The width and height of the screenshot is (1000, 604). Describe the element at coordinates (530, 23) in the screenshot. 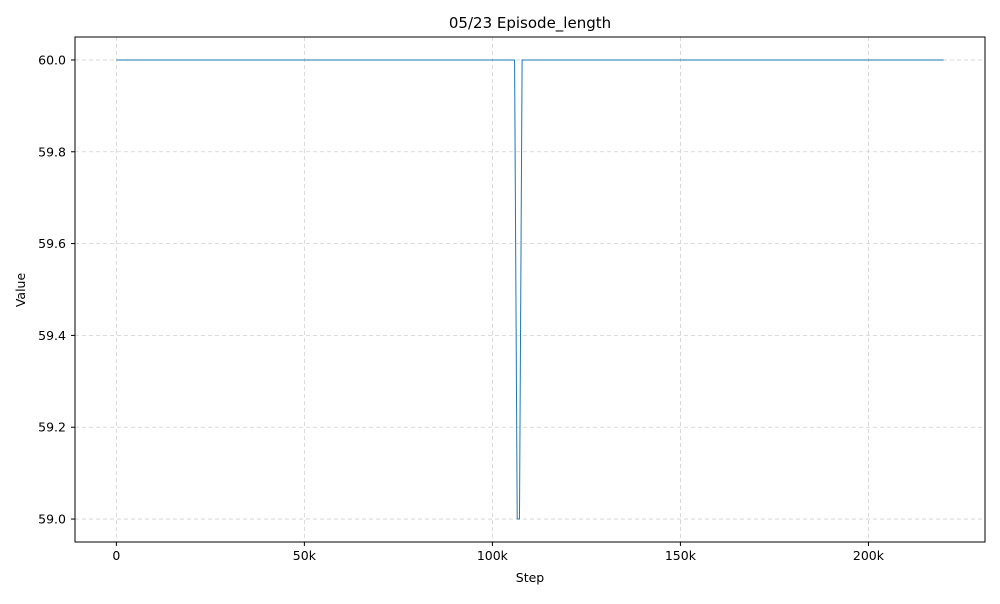

I see `chart-title: 05/23 Episode_length` at that location.